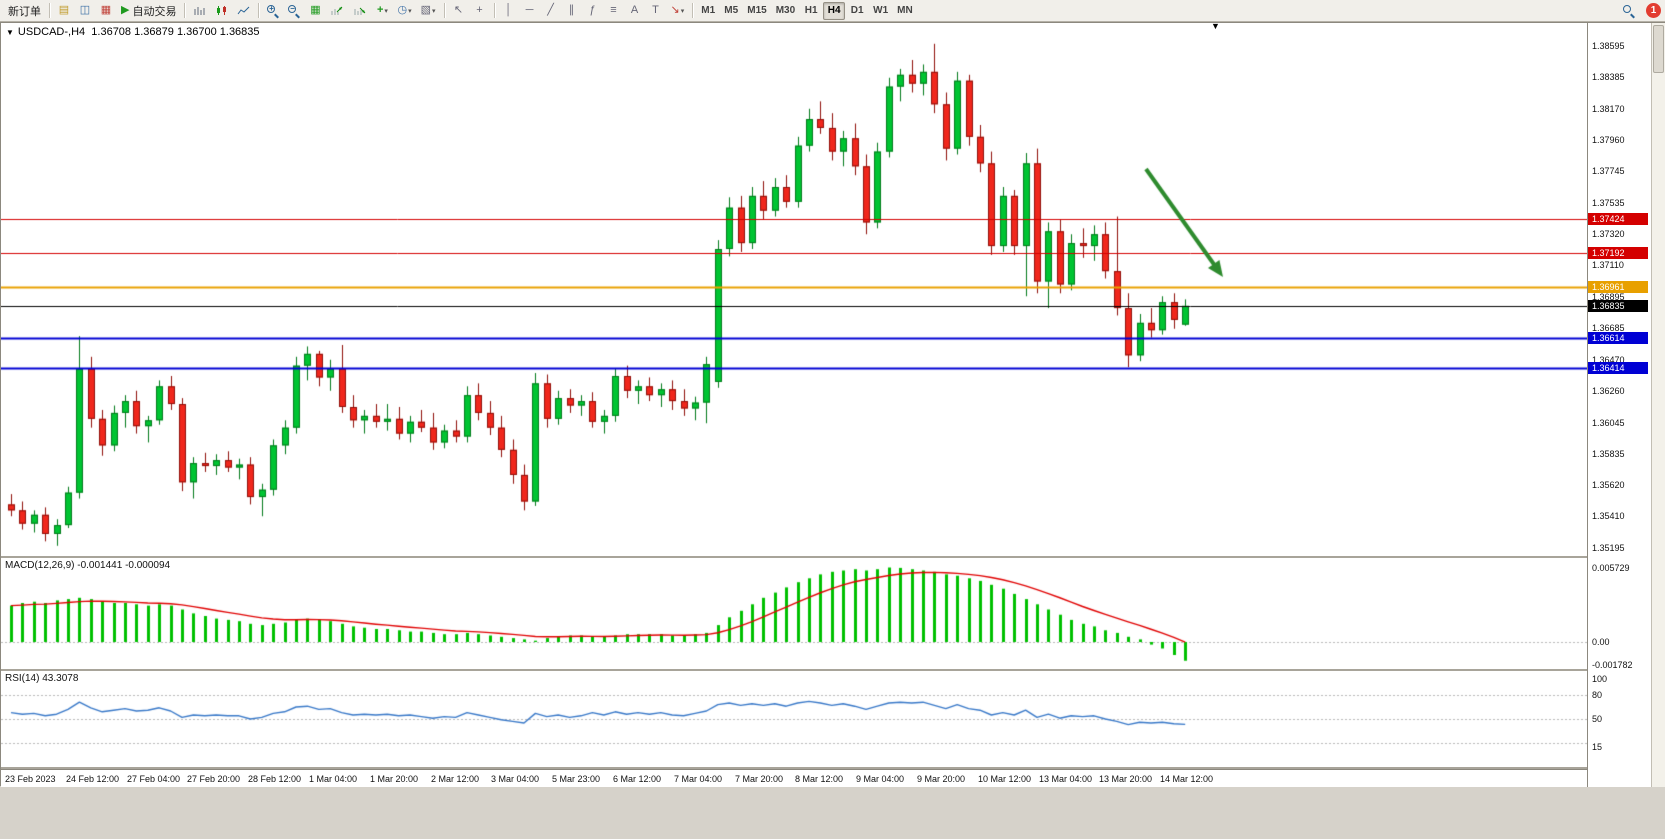 This screenshot has width=1665, height=839. Describe the element at coordinates (515, 779) in the screenshot. I see `time-label: 3 Mar 04:00` at that location.